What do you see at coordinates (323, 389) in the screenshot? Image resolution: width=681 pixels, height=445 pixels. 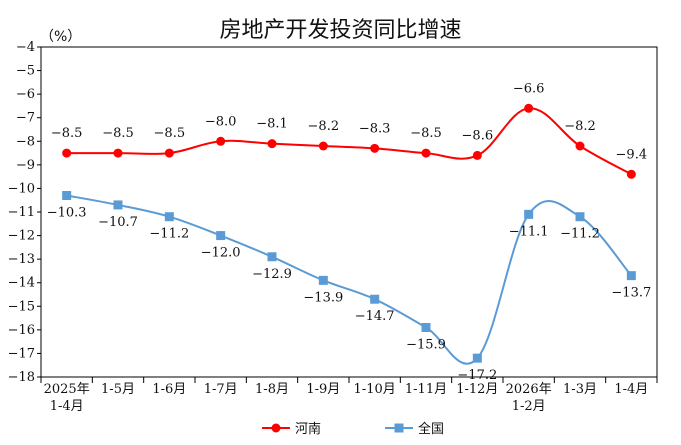 I see `x-tick-label: 1-9月` at bounding box center [323, 389].